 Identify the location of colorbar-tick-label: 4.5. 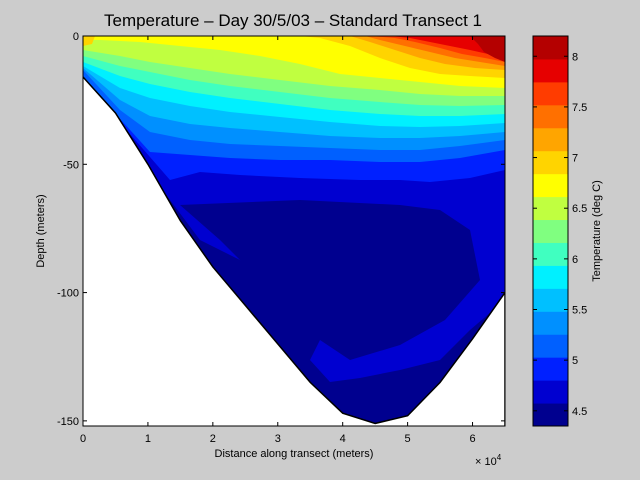
(579, 412).